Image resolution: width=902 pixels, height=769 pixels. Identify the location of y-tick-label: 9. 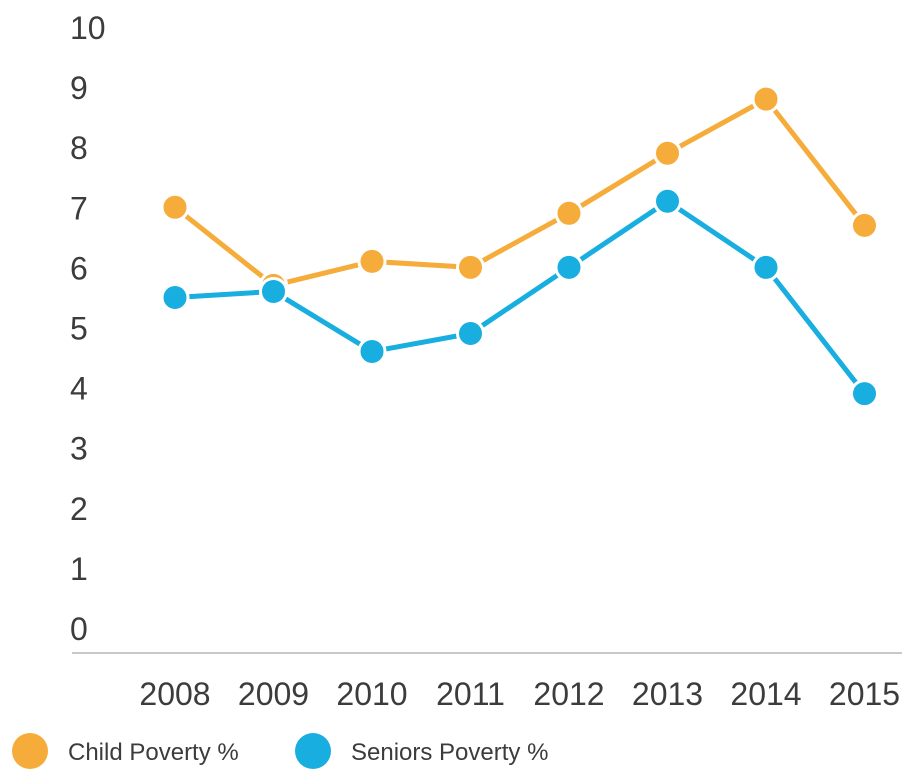
(79, 88).